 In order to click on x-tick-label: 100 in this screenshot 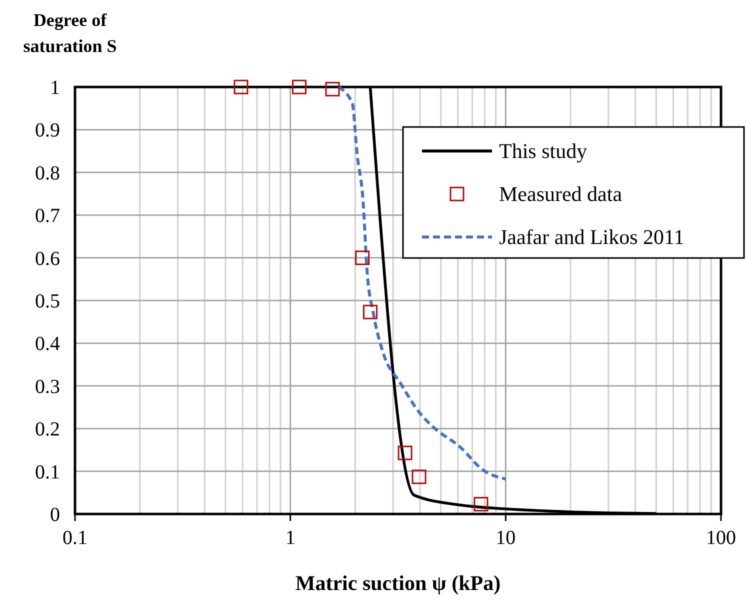, I will do `click(721, 538)`.